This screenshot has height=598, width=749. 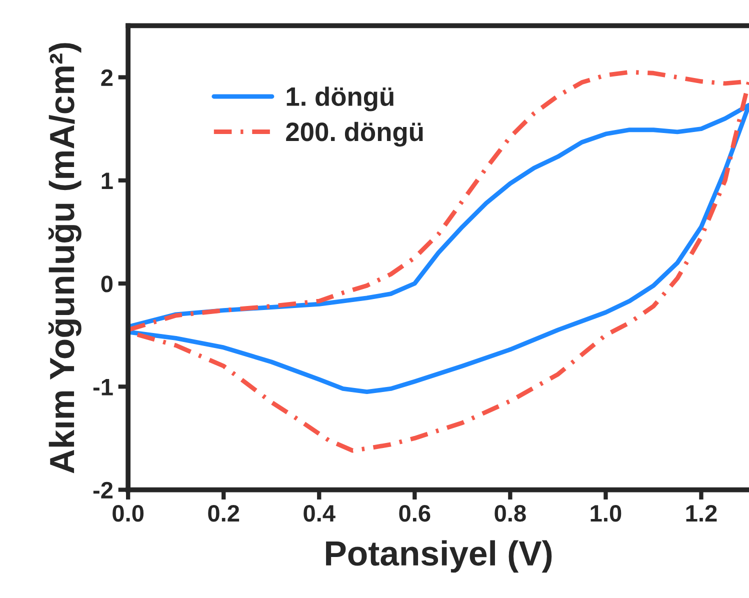 I want to click on y-axis-title: Akım Yoğunluğu (mA/cm²), so click(x=65, y=258).